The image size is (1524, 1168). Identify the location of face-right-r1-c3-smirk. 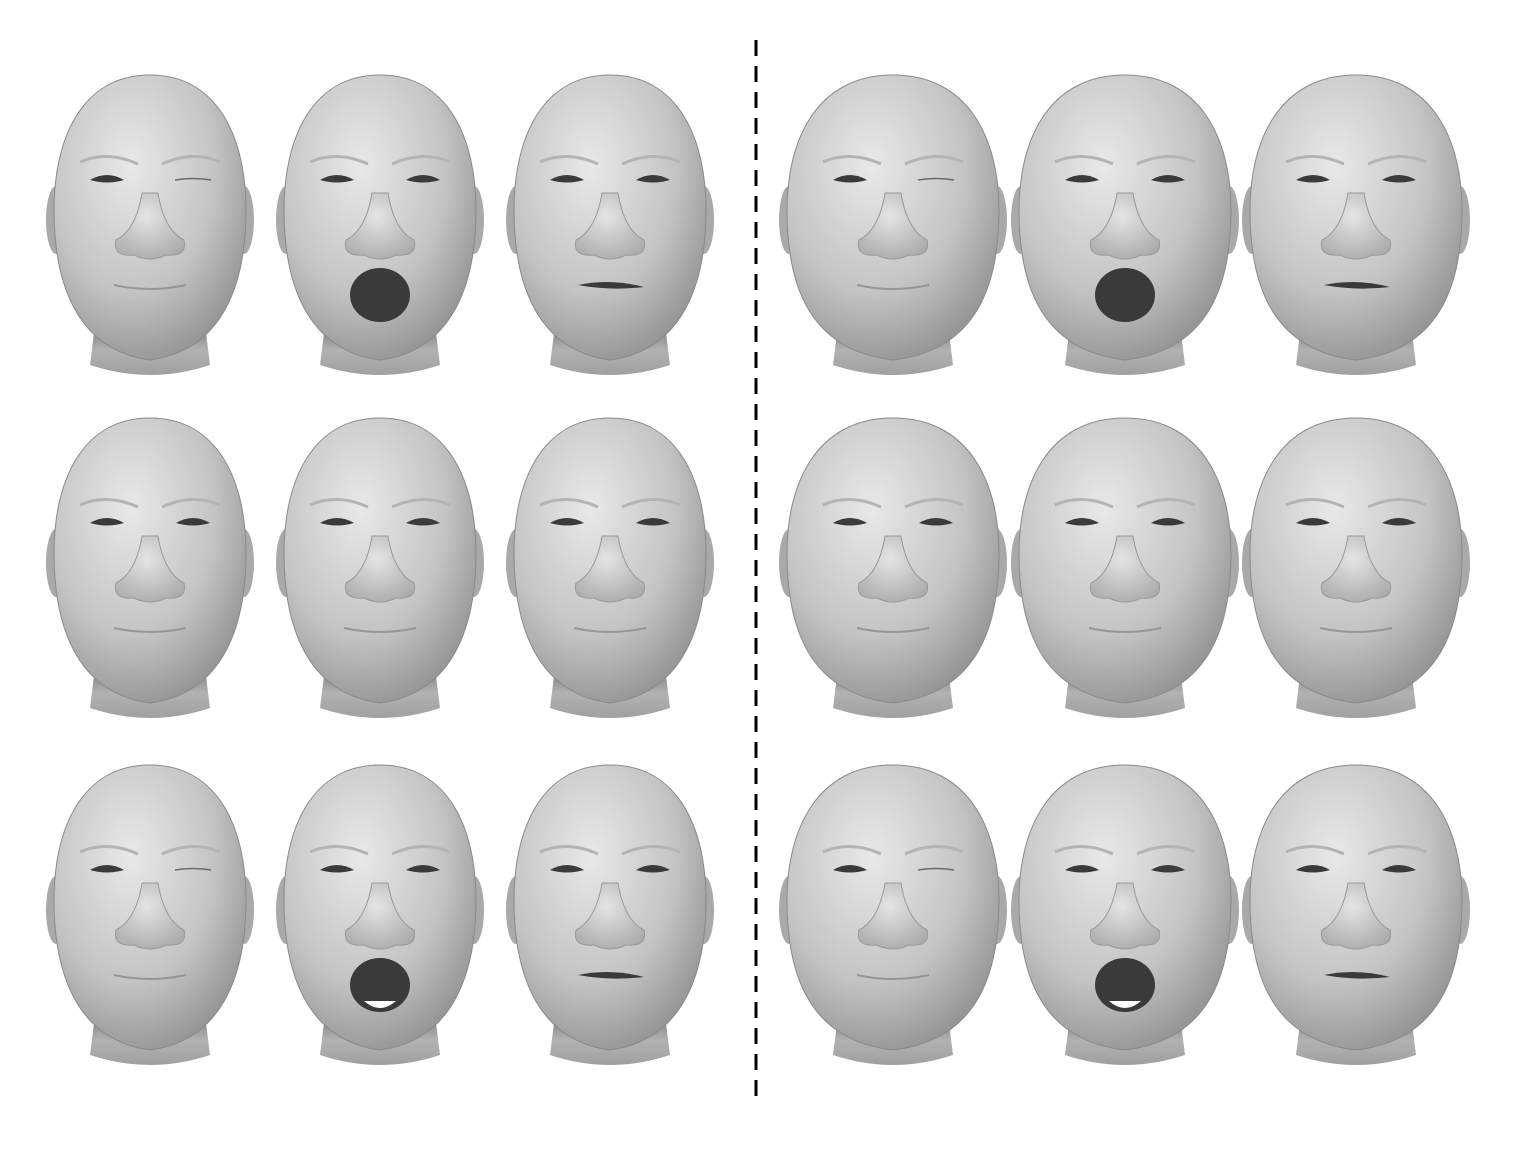
(1356, 224).